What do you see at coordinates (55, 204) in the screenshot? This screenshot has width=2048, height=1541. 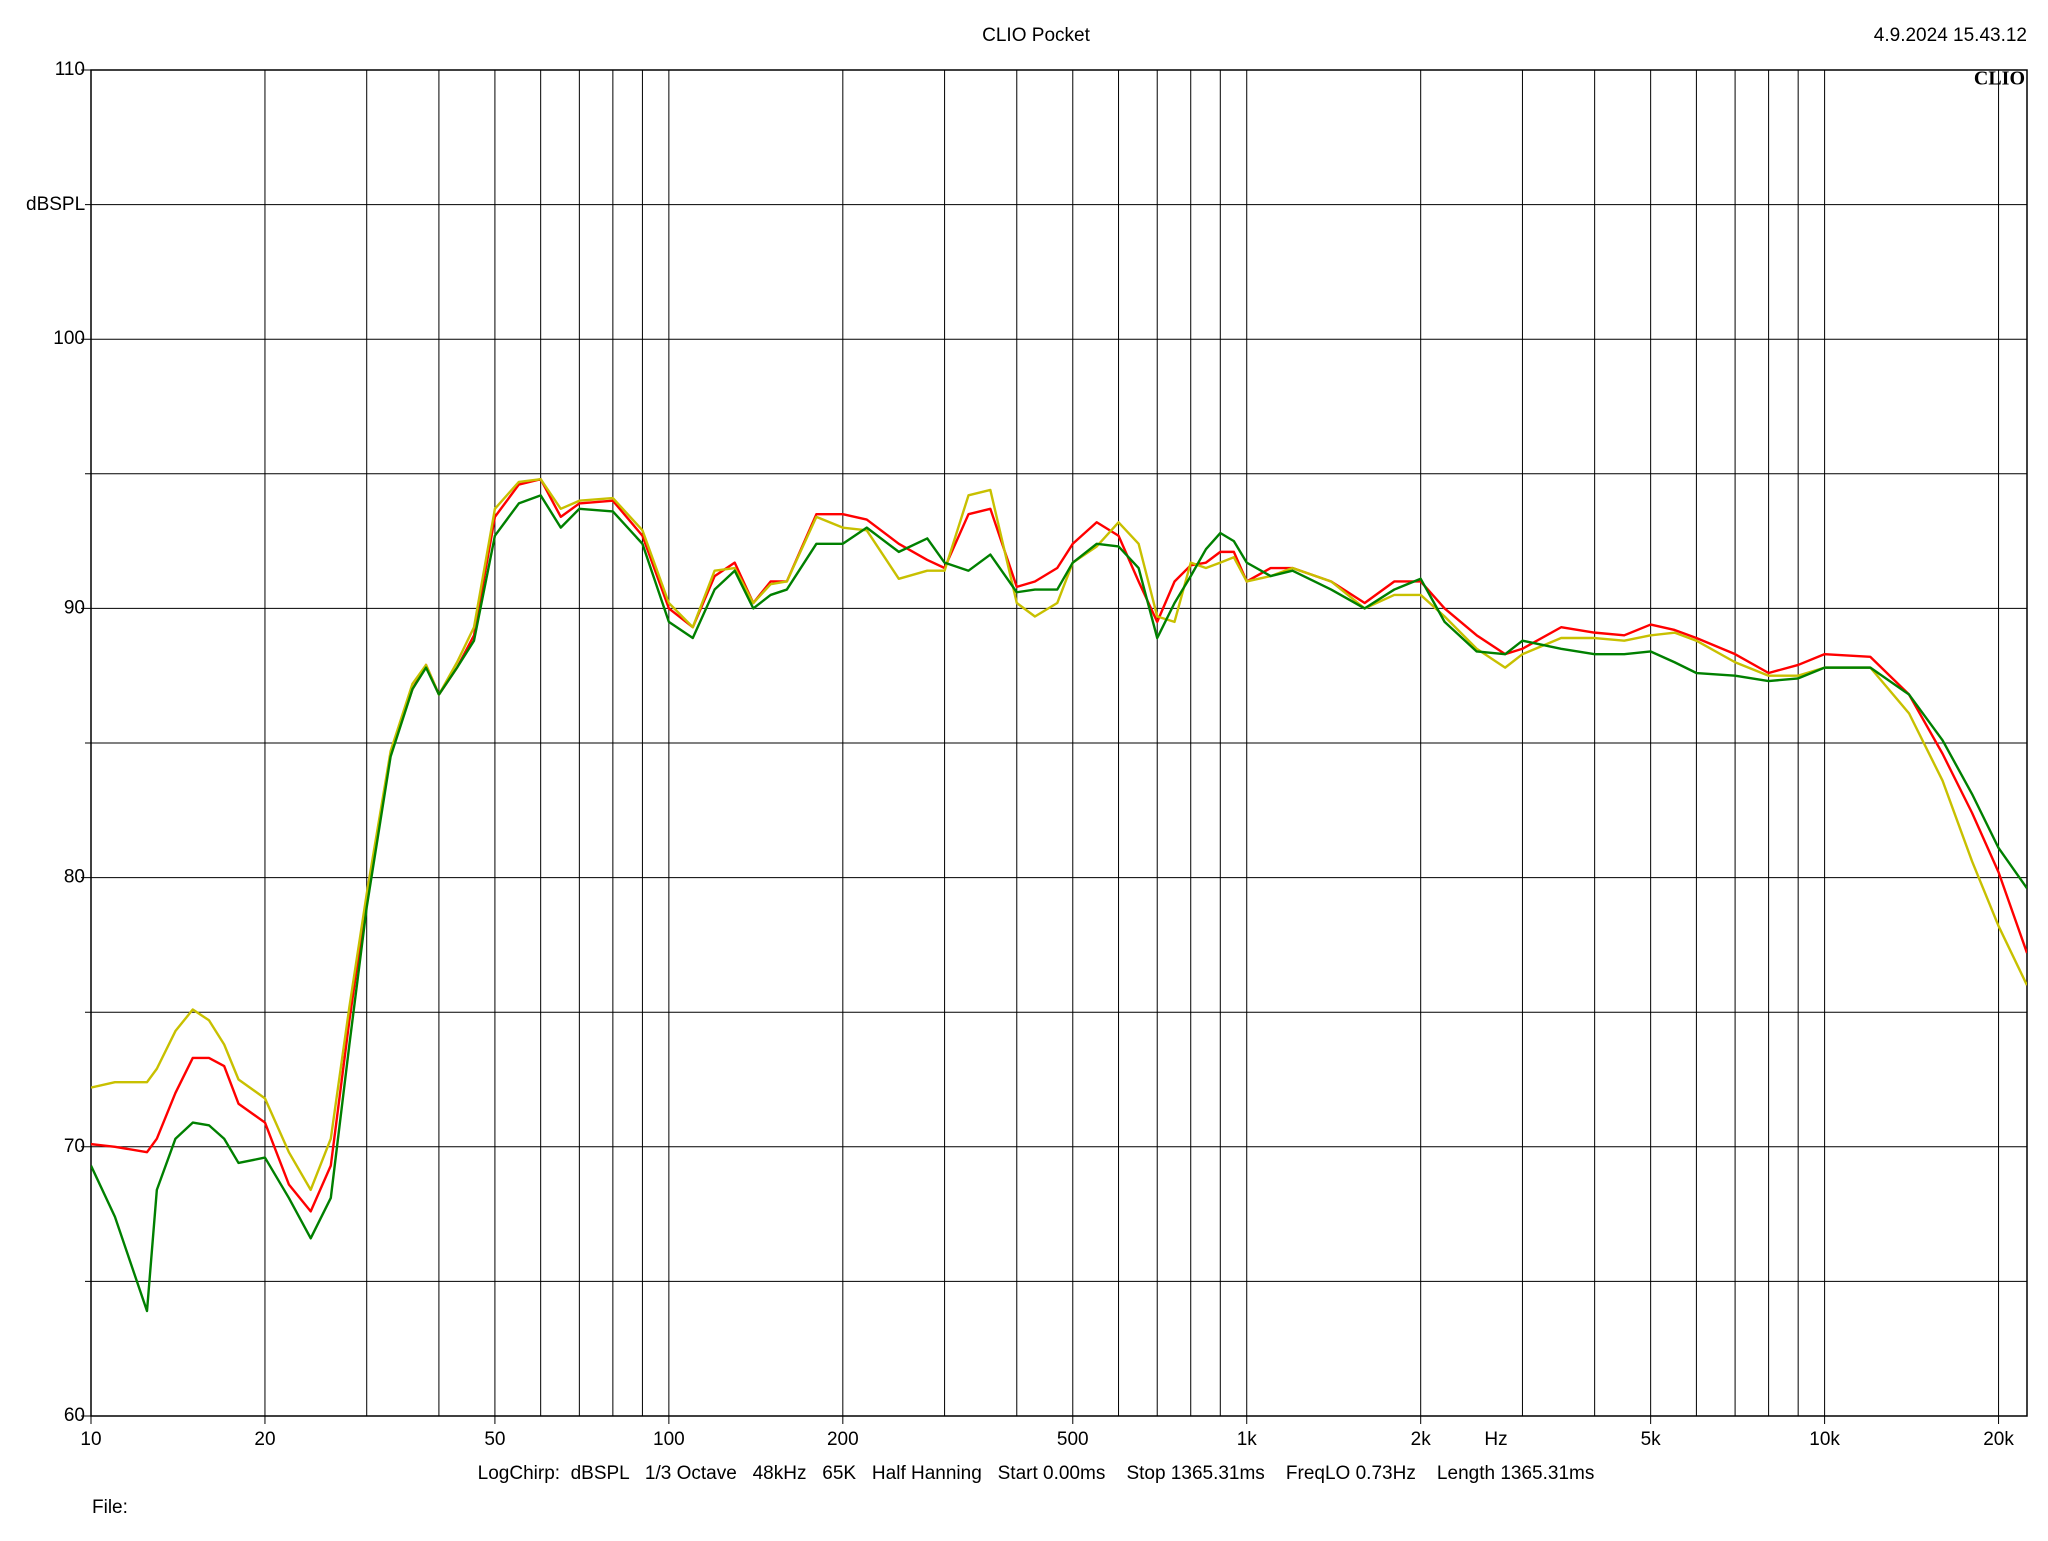 I see `y-axis-label: dBSPL` at bounding box center [55, 204].